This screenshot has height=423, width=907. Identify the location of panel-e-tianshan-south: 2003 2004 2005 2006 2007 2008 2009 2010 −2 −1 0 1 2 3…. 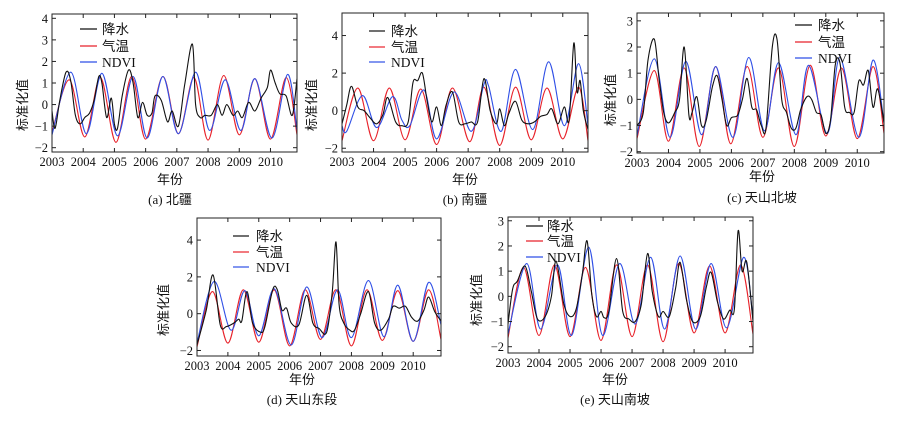
(611, 310).